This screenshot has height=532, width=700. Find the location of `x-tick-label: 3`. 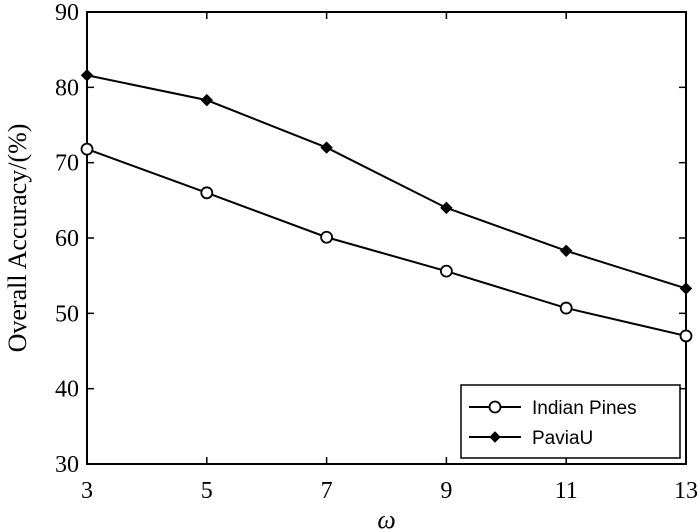

x-tick-label: 3 is located at coordinates (87, 491).